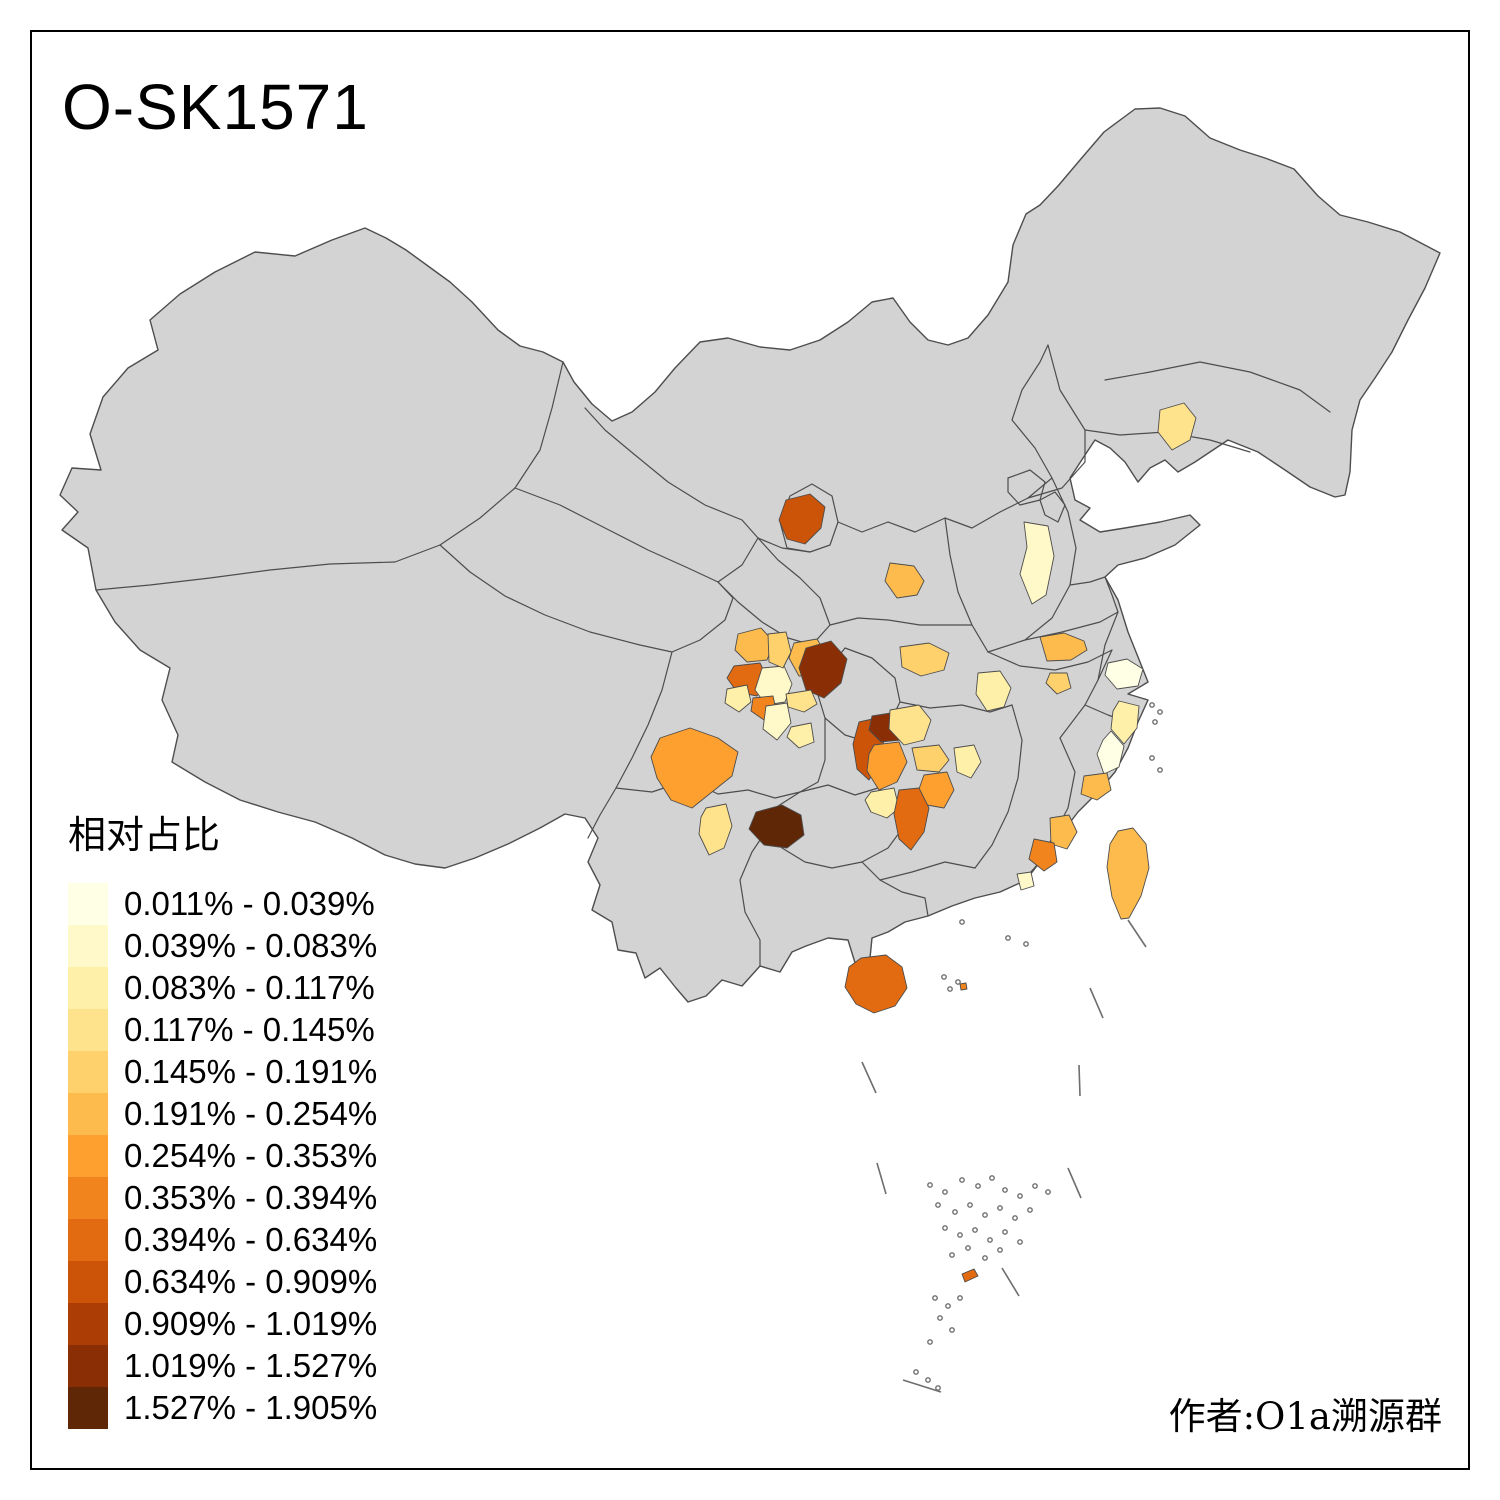 The height and width of the screenshot is (1500, 1500). I want to click on legend-range-label: 0.117% - 0.145%, so click(249, 1029).